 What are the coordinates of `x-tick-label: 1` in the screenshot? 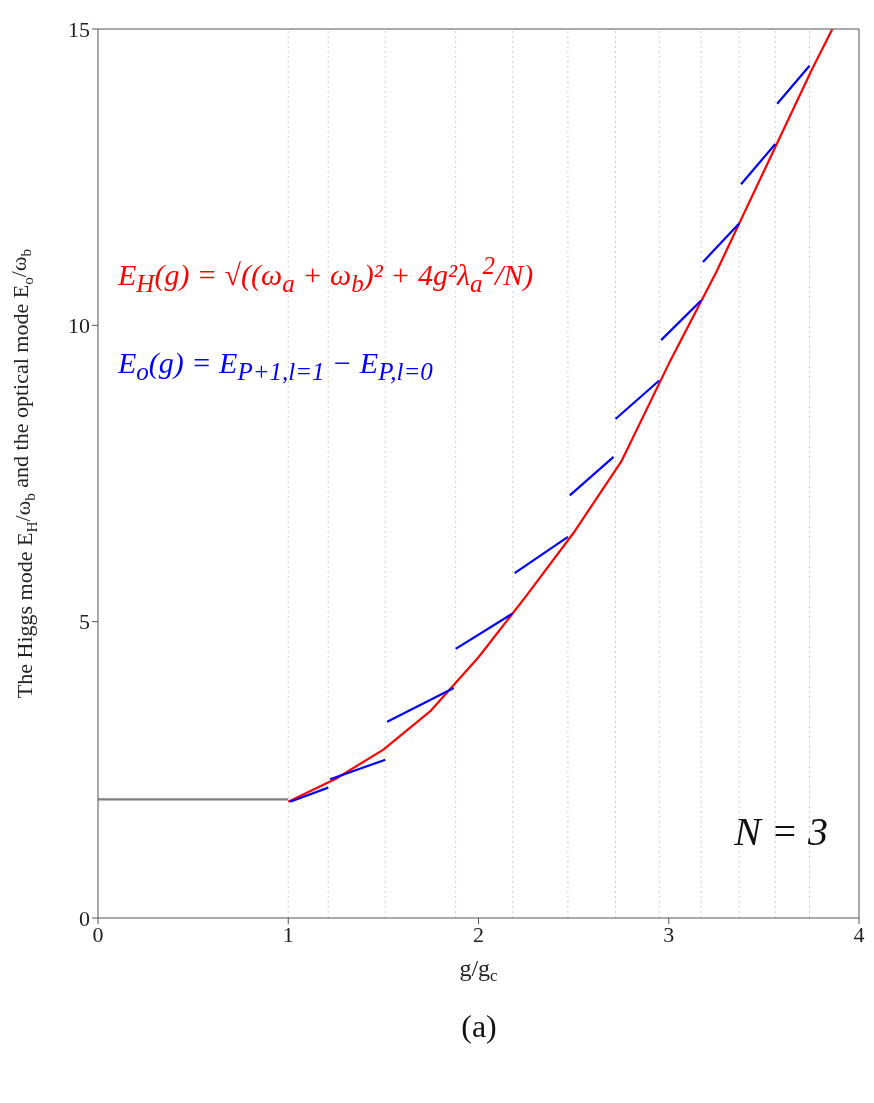 It's located at (288, 934).